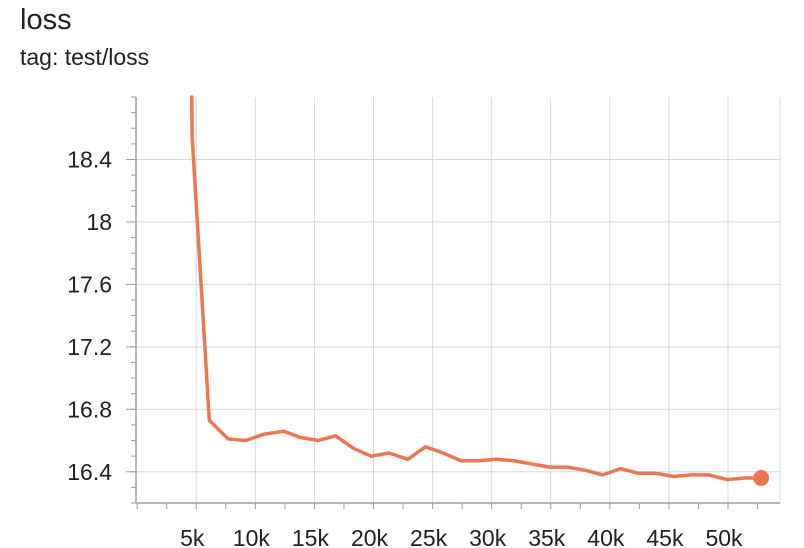 The width and height of the screenshot is (804, 548). I want to click on x-tick-label: 20k, so click(370, 536).